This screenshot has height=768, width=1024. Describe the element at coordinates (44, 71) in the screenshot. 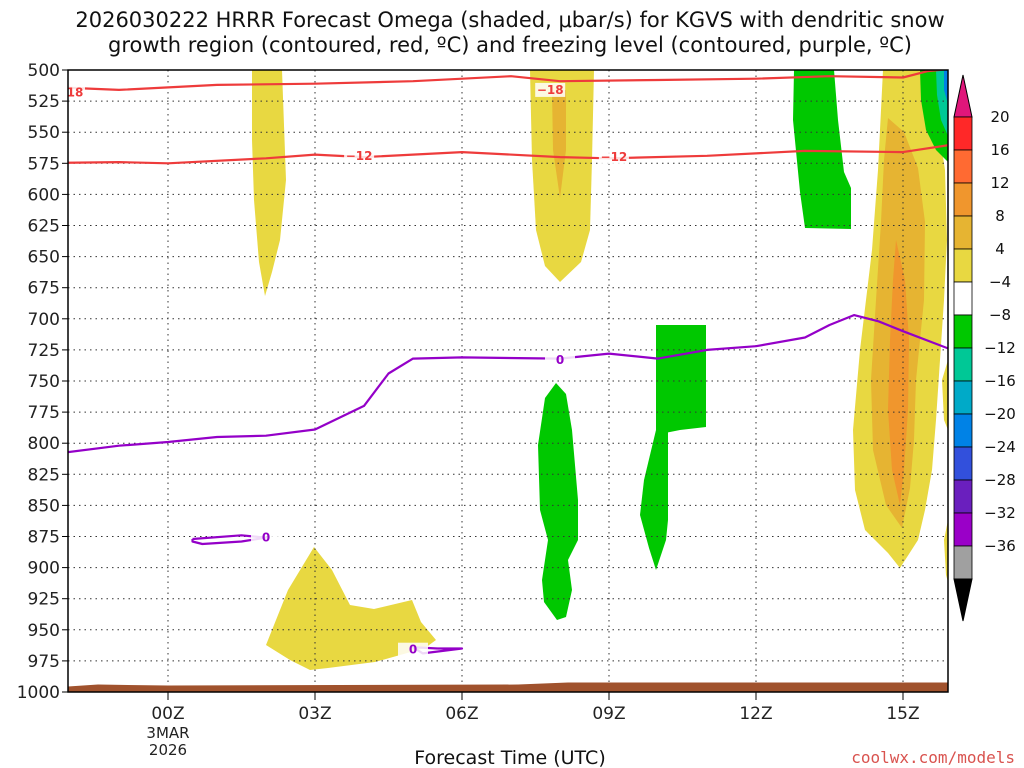

I see `y-tick-label: 500` at that location.